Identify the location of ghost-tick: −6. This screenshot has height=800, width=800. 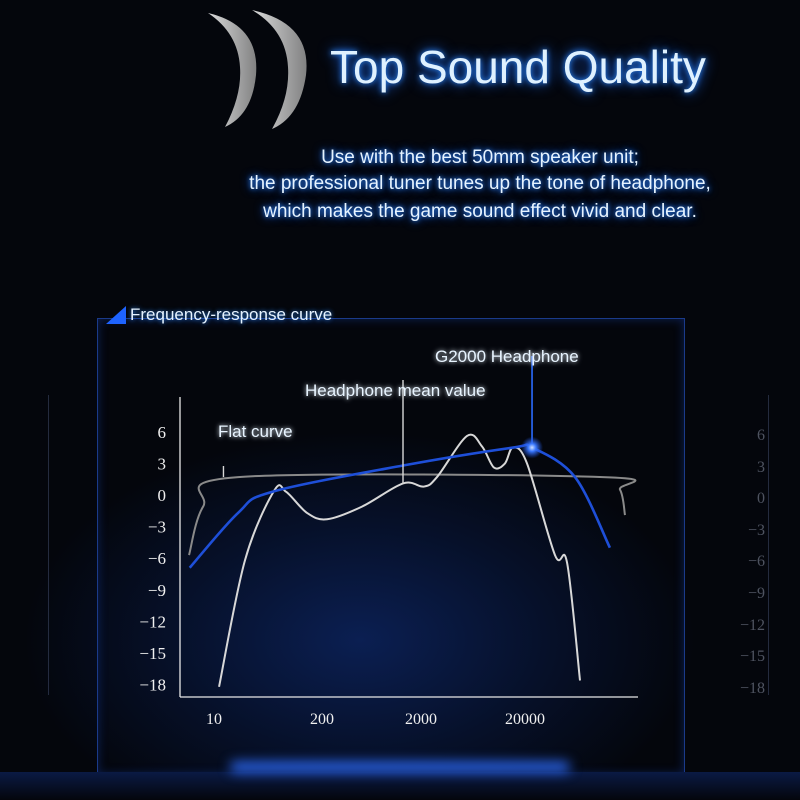
(756, 562).